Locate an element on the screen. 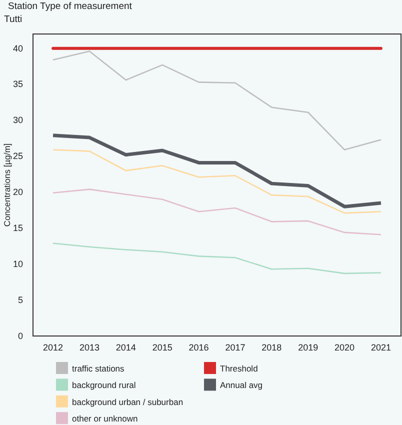  x-tick-label: 2019 is located at coordinates (308, 347).